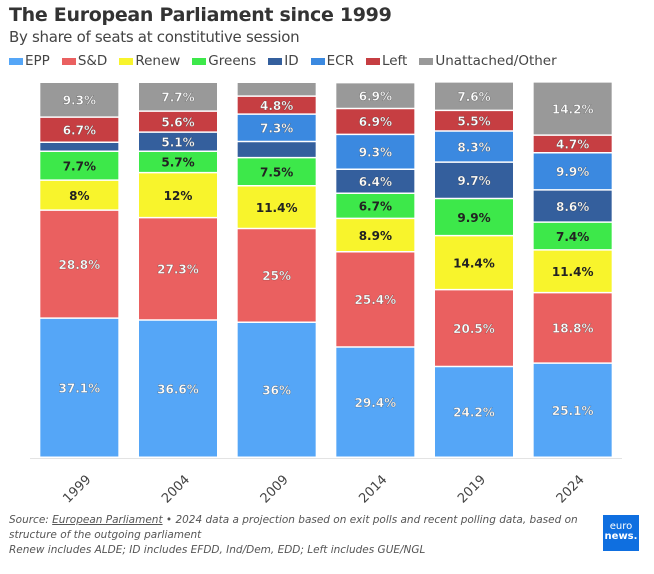 The width and height of the screenshot is (654, 574). I want to click on bar-segment-greens-1999, so click(79, 166).